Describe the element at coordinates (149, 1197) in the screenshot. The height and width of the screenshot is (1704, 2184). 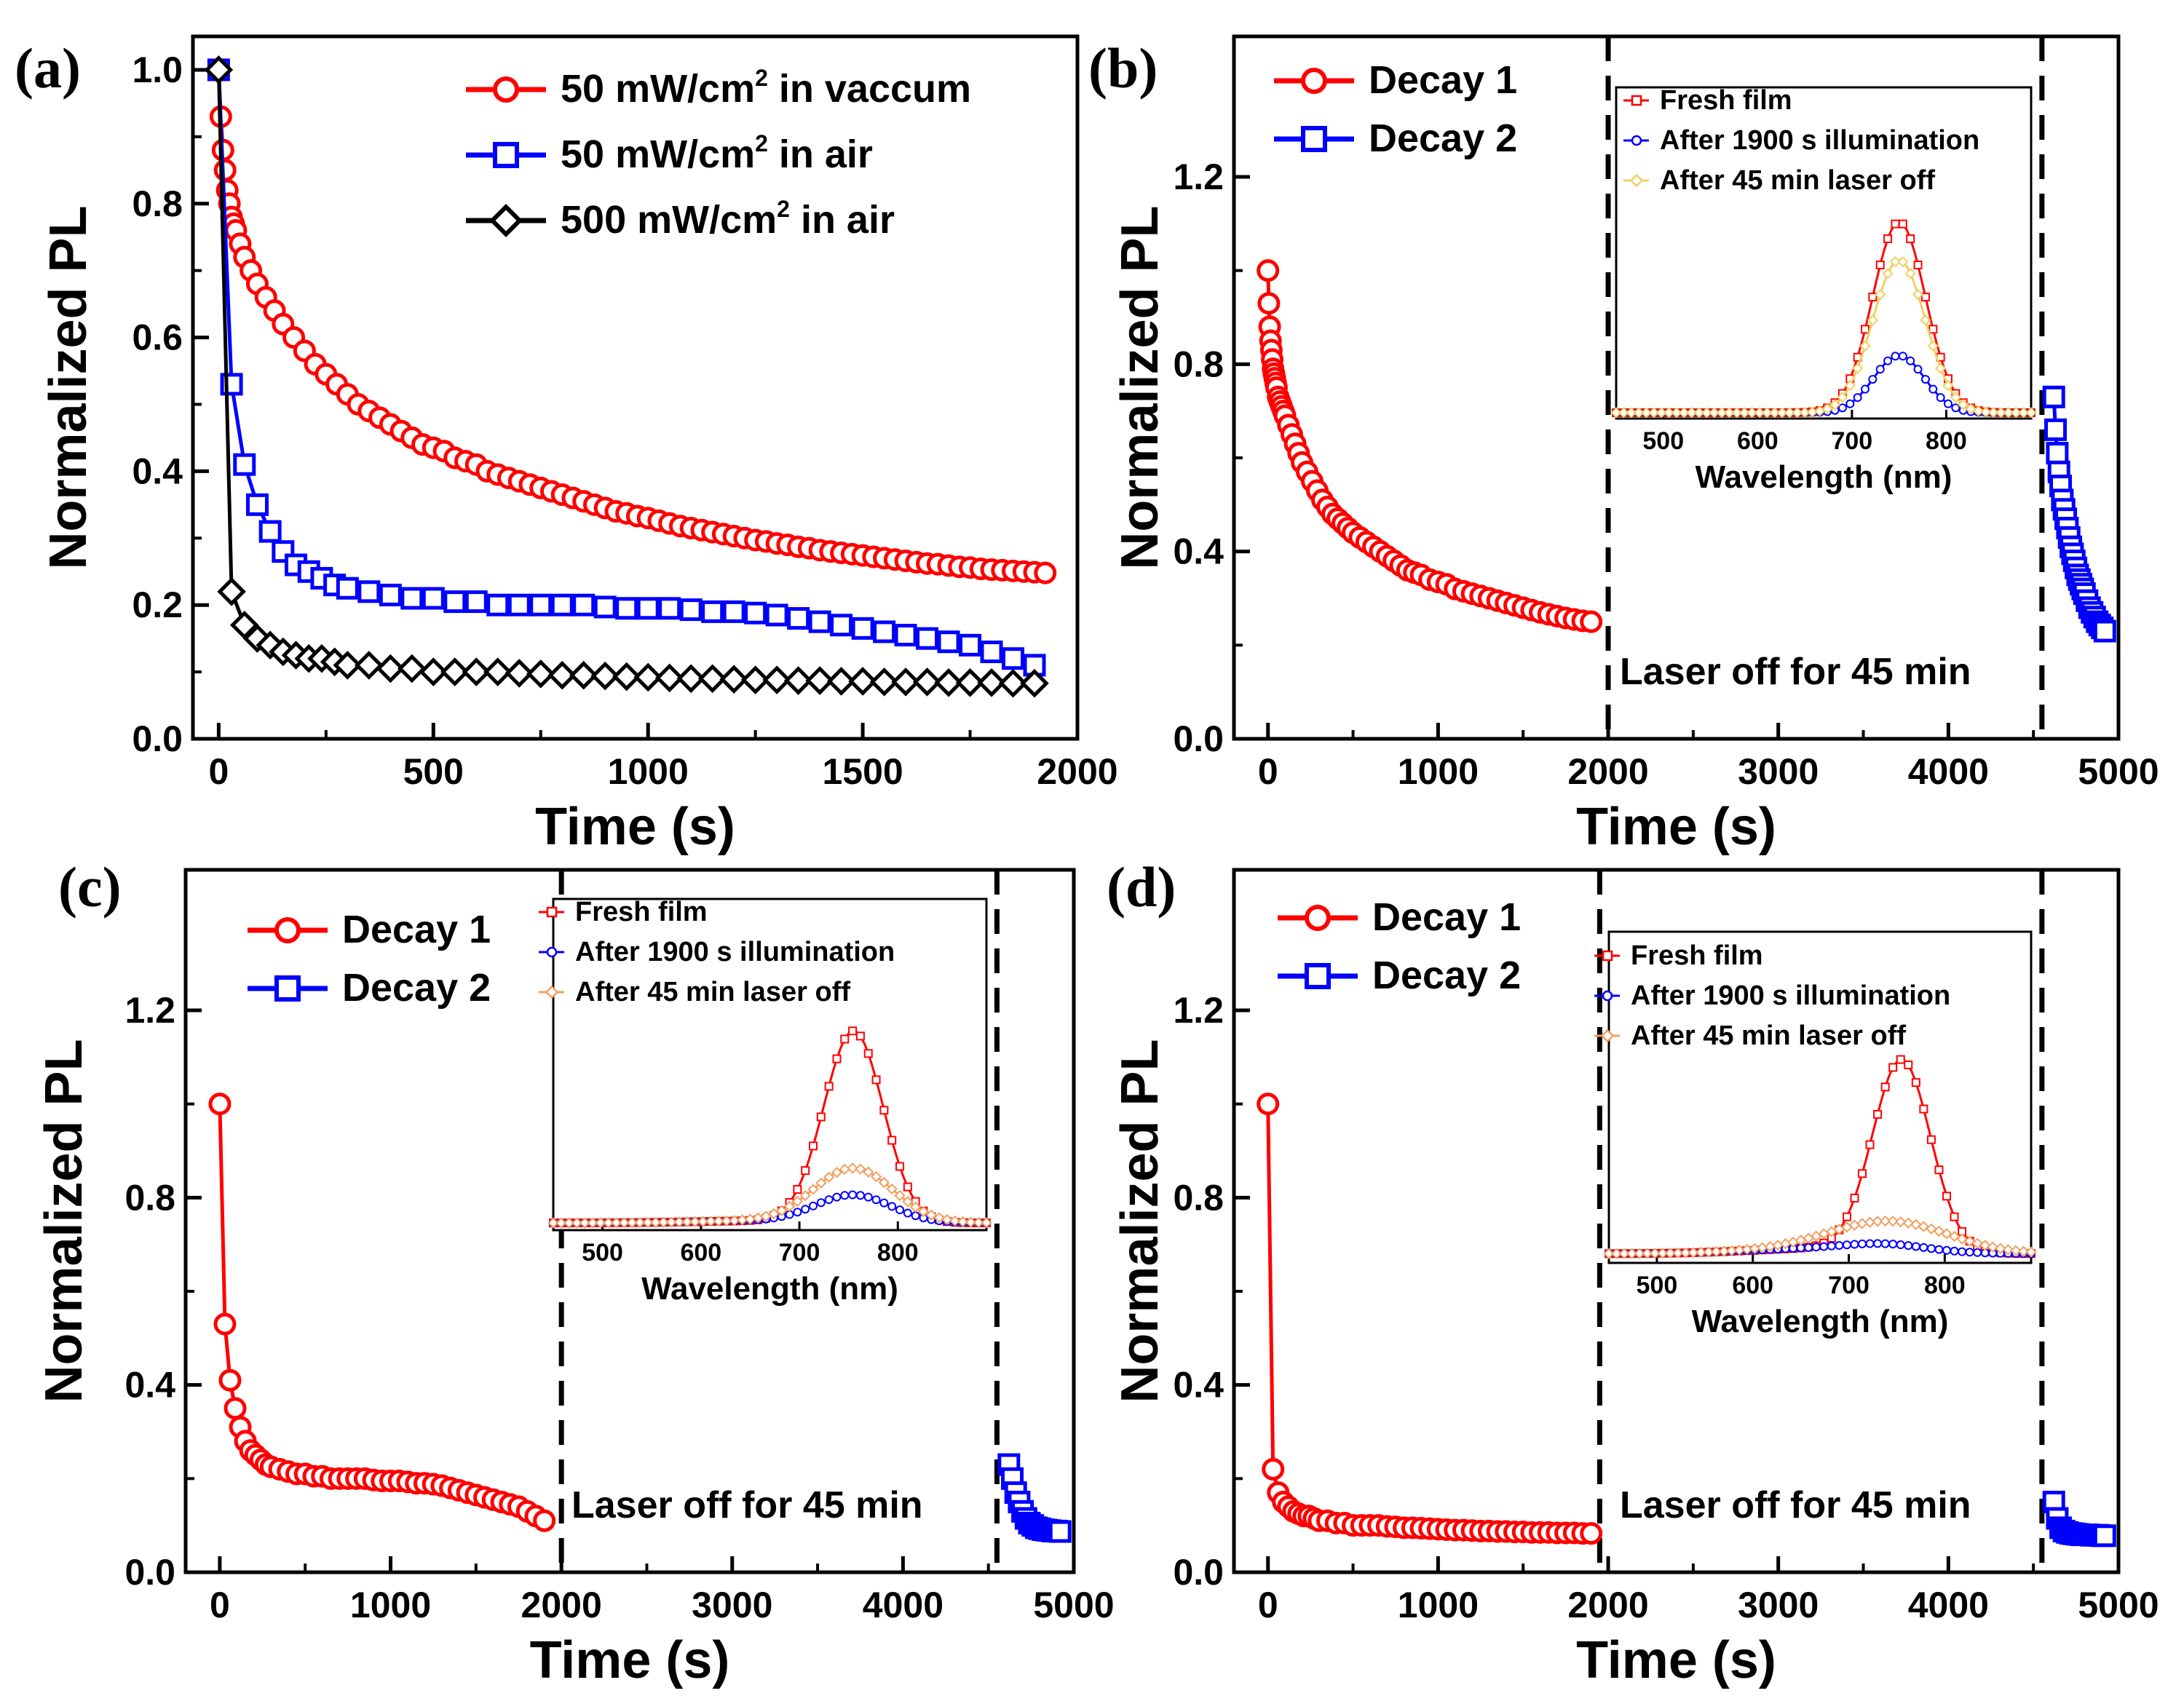
I see `y-tick-label: 0.8` at that location.